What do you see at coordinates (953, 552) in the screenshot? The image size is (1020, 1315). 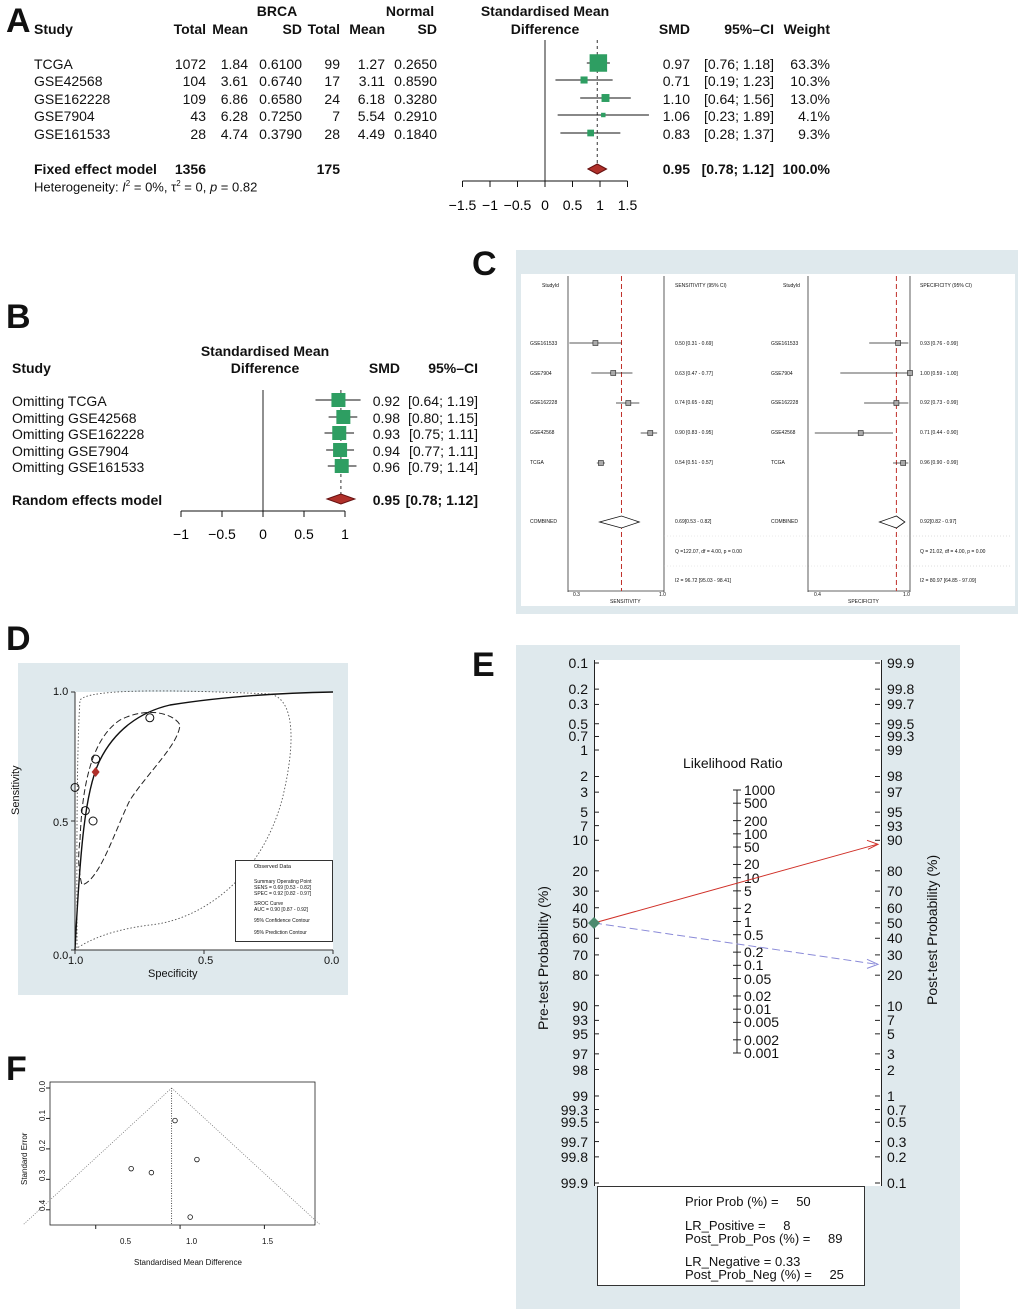 I see `spec-q-text: Q = 21.02, df = 4.00, p = 0.00` at bounding box center [953, 552].